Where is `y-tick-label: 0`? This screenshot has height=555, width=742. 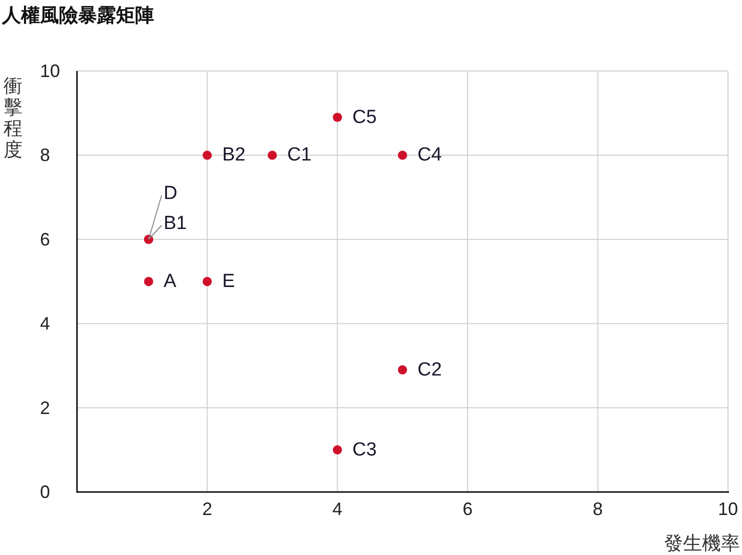
y-tick-label: 0 is located at coordinates (45, 492).